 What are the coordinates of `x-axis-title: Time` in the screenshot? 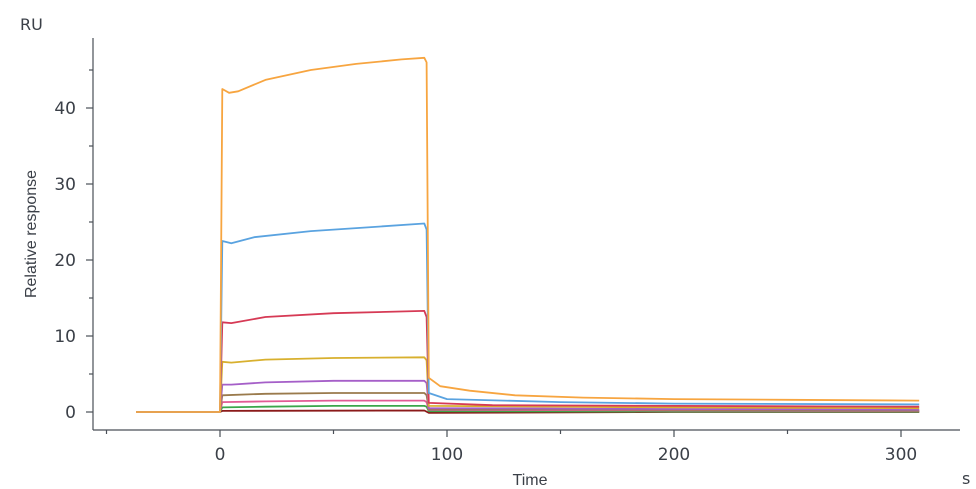 It's located at (530, 480).